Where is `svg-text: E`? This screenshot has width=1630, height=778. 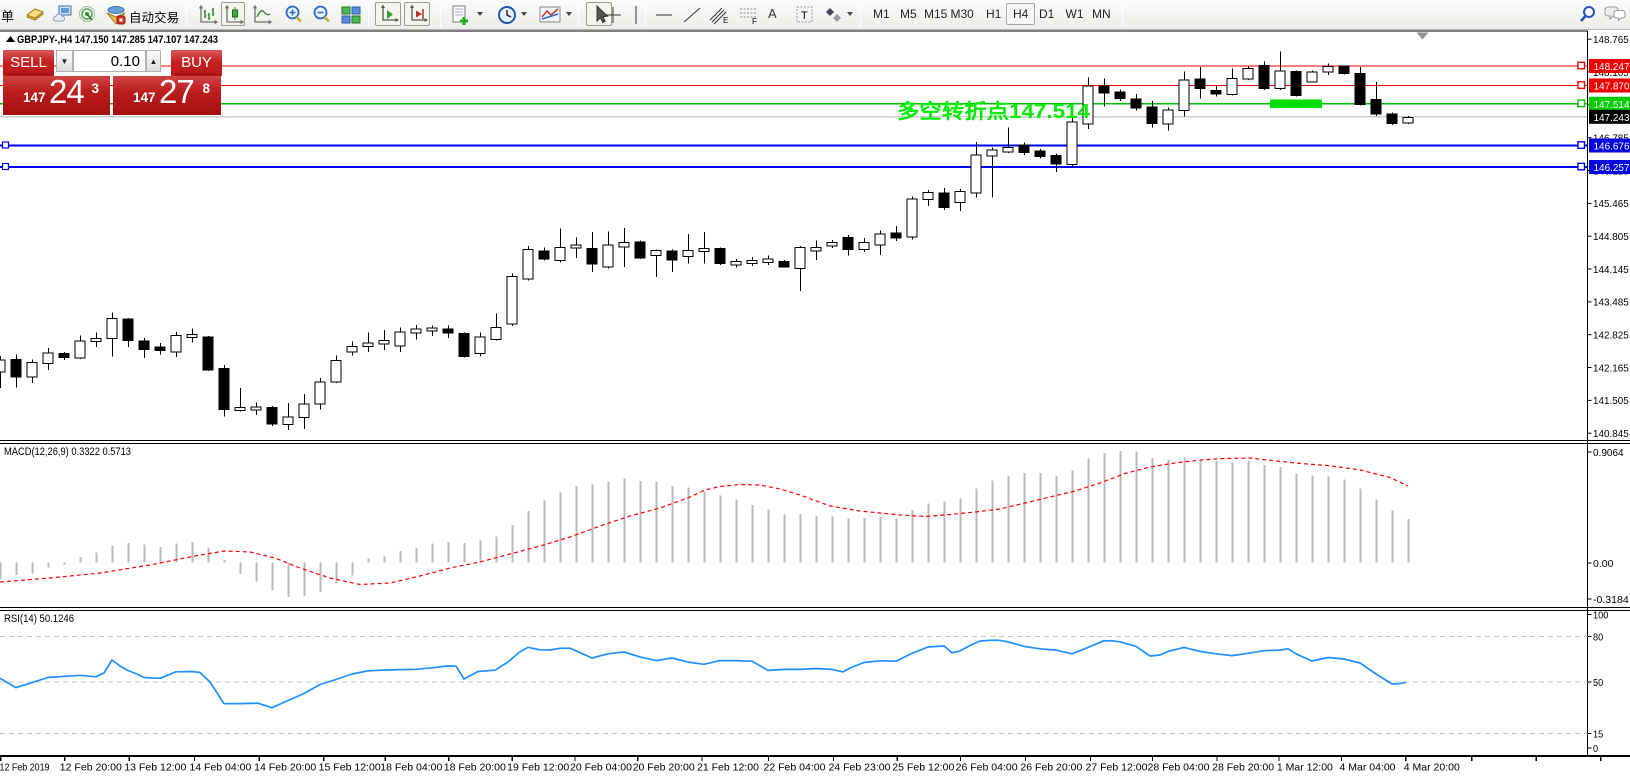 svg-text: E is located at coordinates (725, 20).